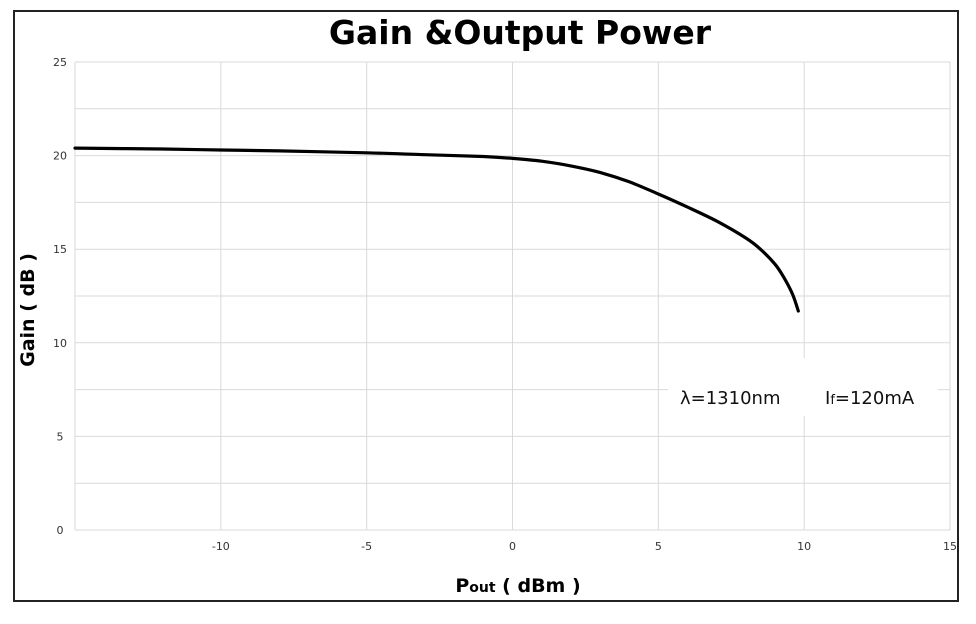  I want to click on x-tick-label: 15, so click(950, 546).